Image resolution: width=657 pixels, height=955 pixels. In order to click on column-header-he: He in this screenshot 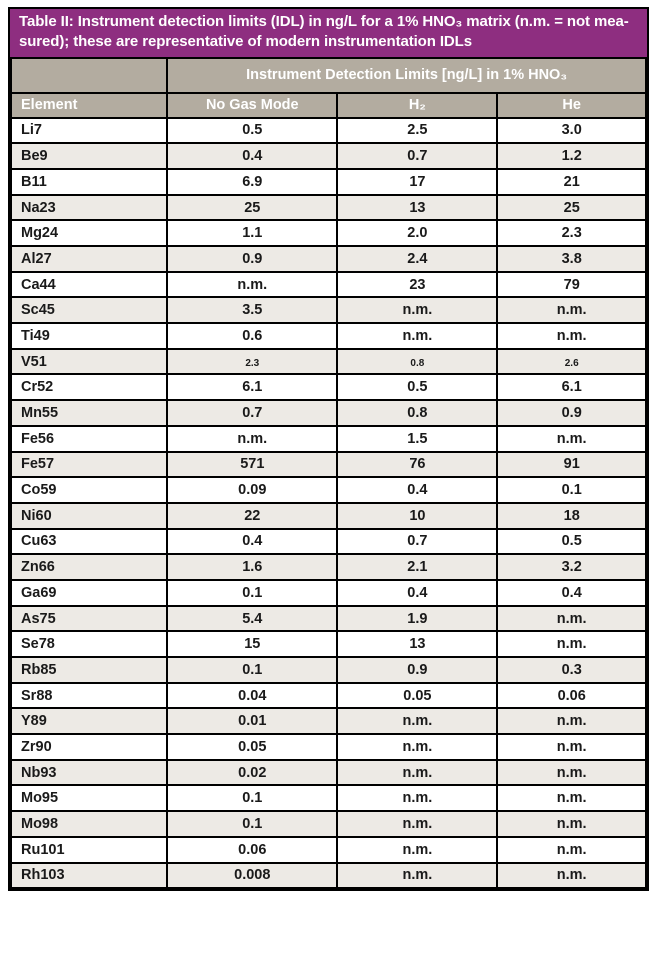, I will do `click(571, 105)`.